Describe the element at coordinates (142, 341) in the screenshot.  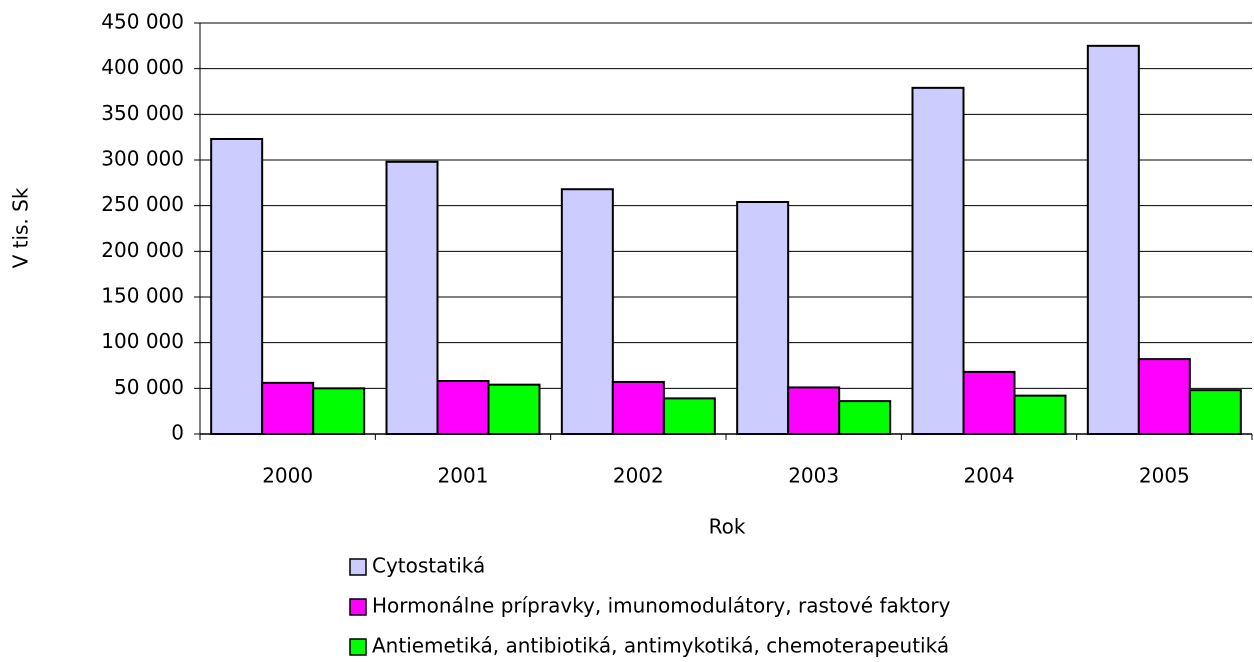
I see `y-tick-label: 100 000` at that location.